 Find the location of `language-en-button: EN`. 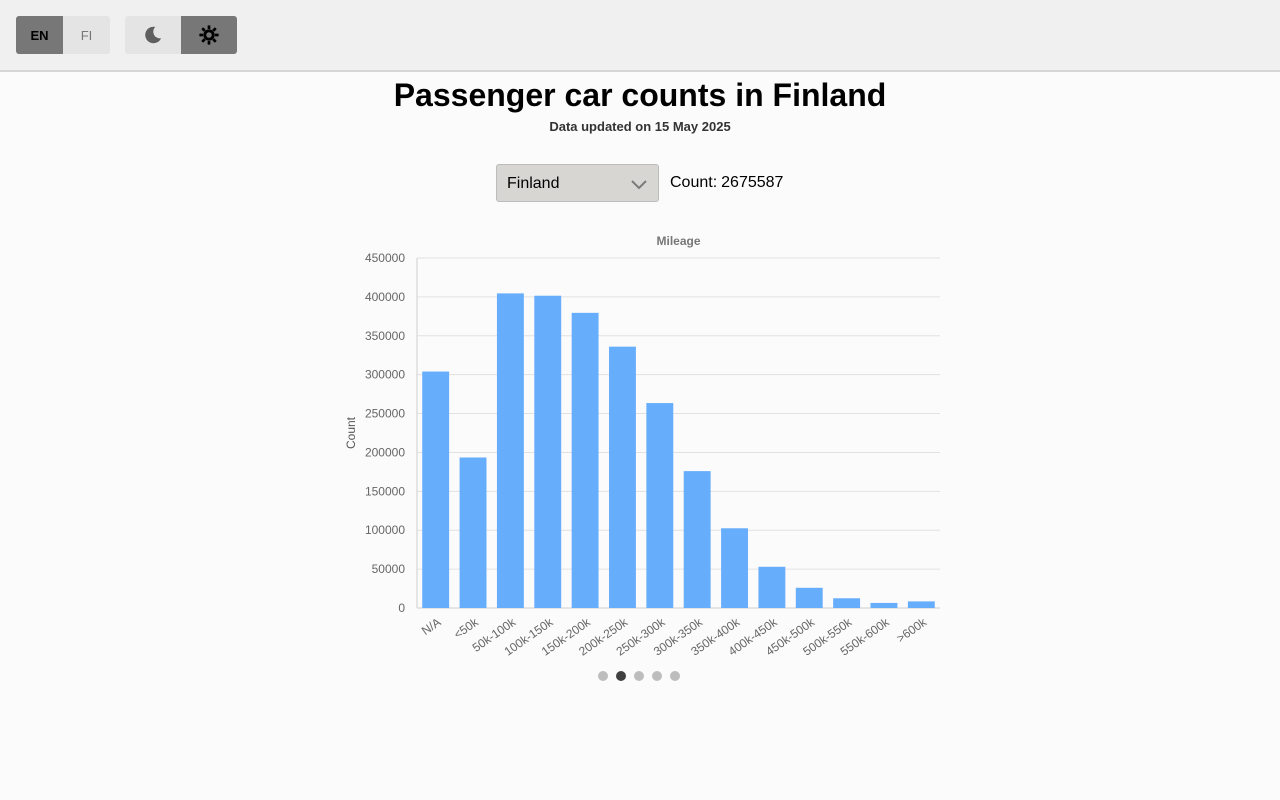

language-en-button: EN is located at coordinates (39, 35).